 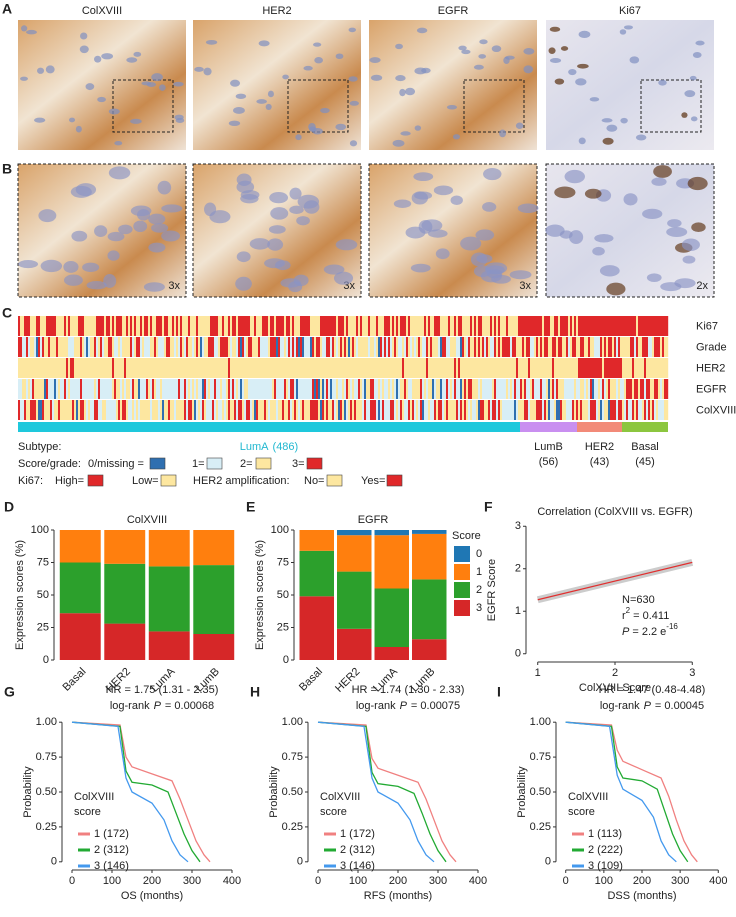 What do you see at coordinates (638, 600) in the screenshot?
I see `annotation: N=630` at bounding box center [638, 600].